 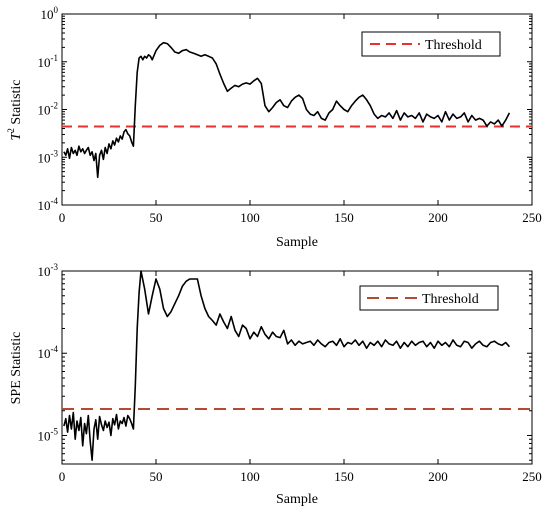 What do you see at coordinates (297, 242) in the screenshot?
I see `t2-x-axis-label: Sample` at bounding box center [297, 242].